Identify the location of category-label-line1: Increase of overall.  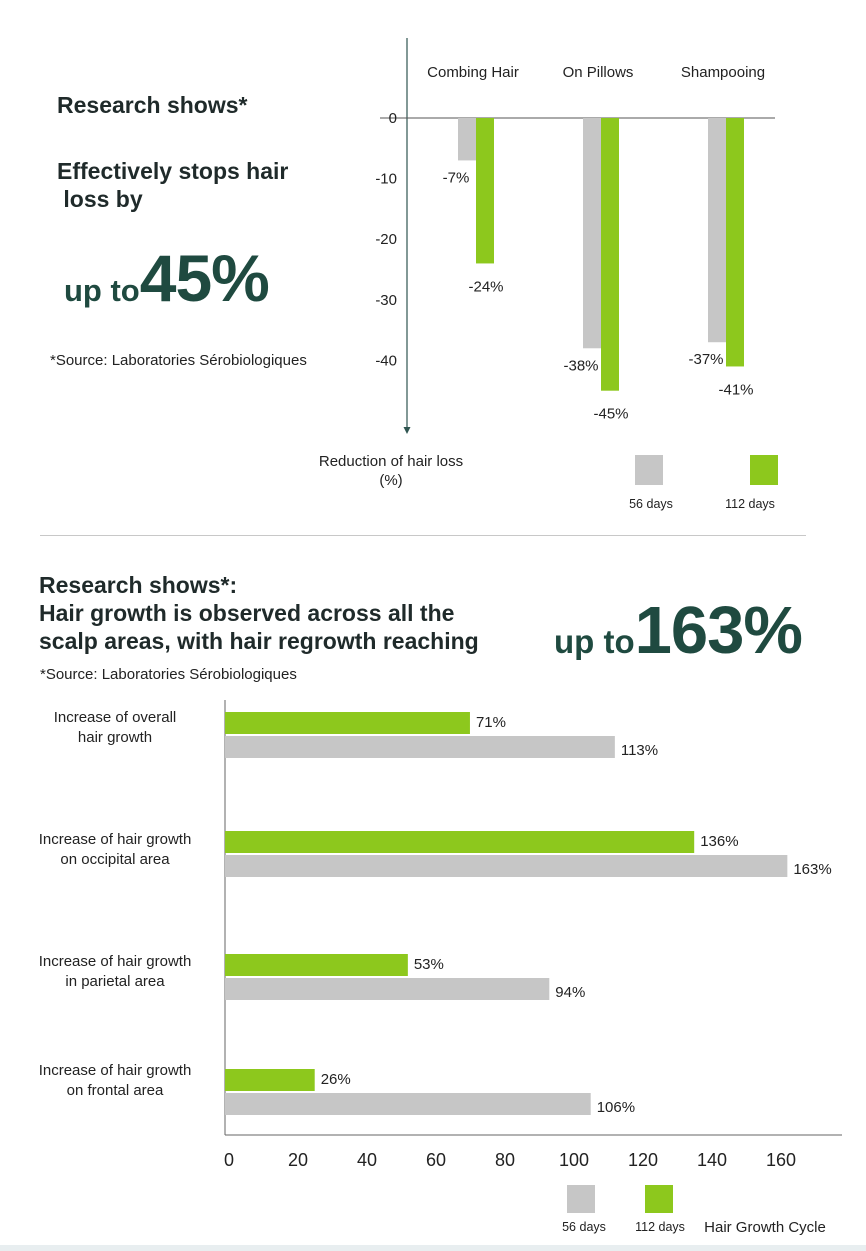
(115, 717).